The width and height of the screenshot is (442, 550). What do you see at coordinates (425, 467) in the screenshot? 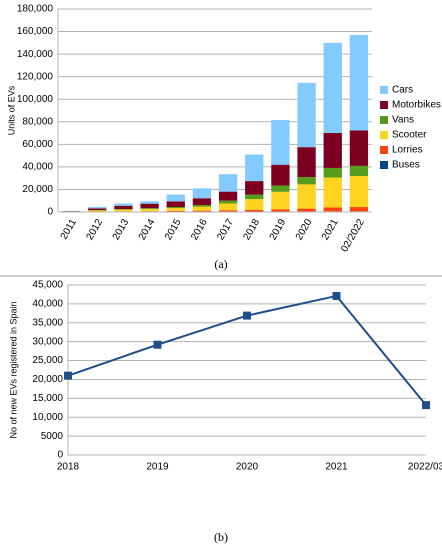
I see `x-tick-label: 2022/03` at bounding box center [425, 467].